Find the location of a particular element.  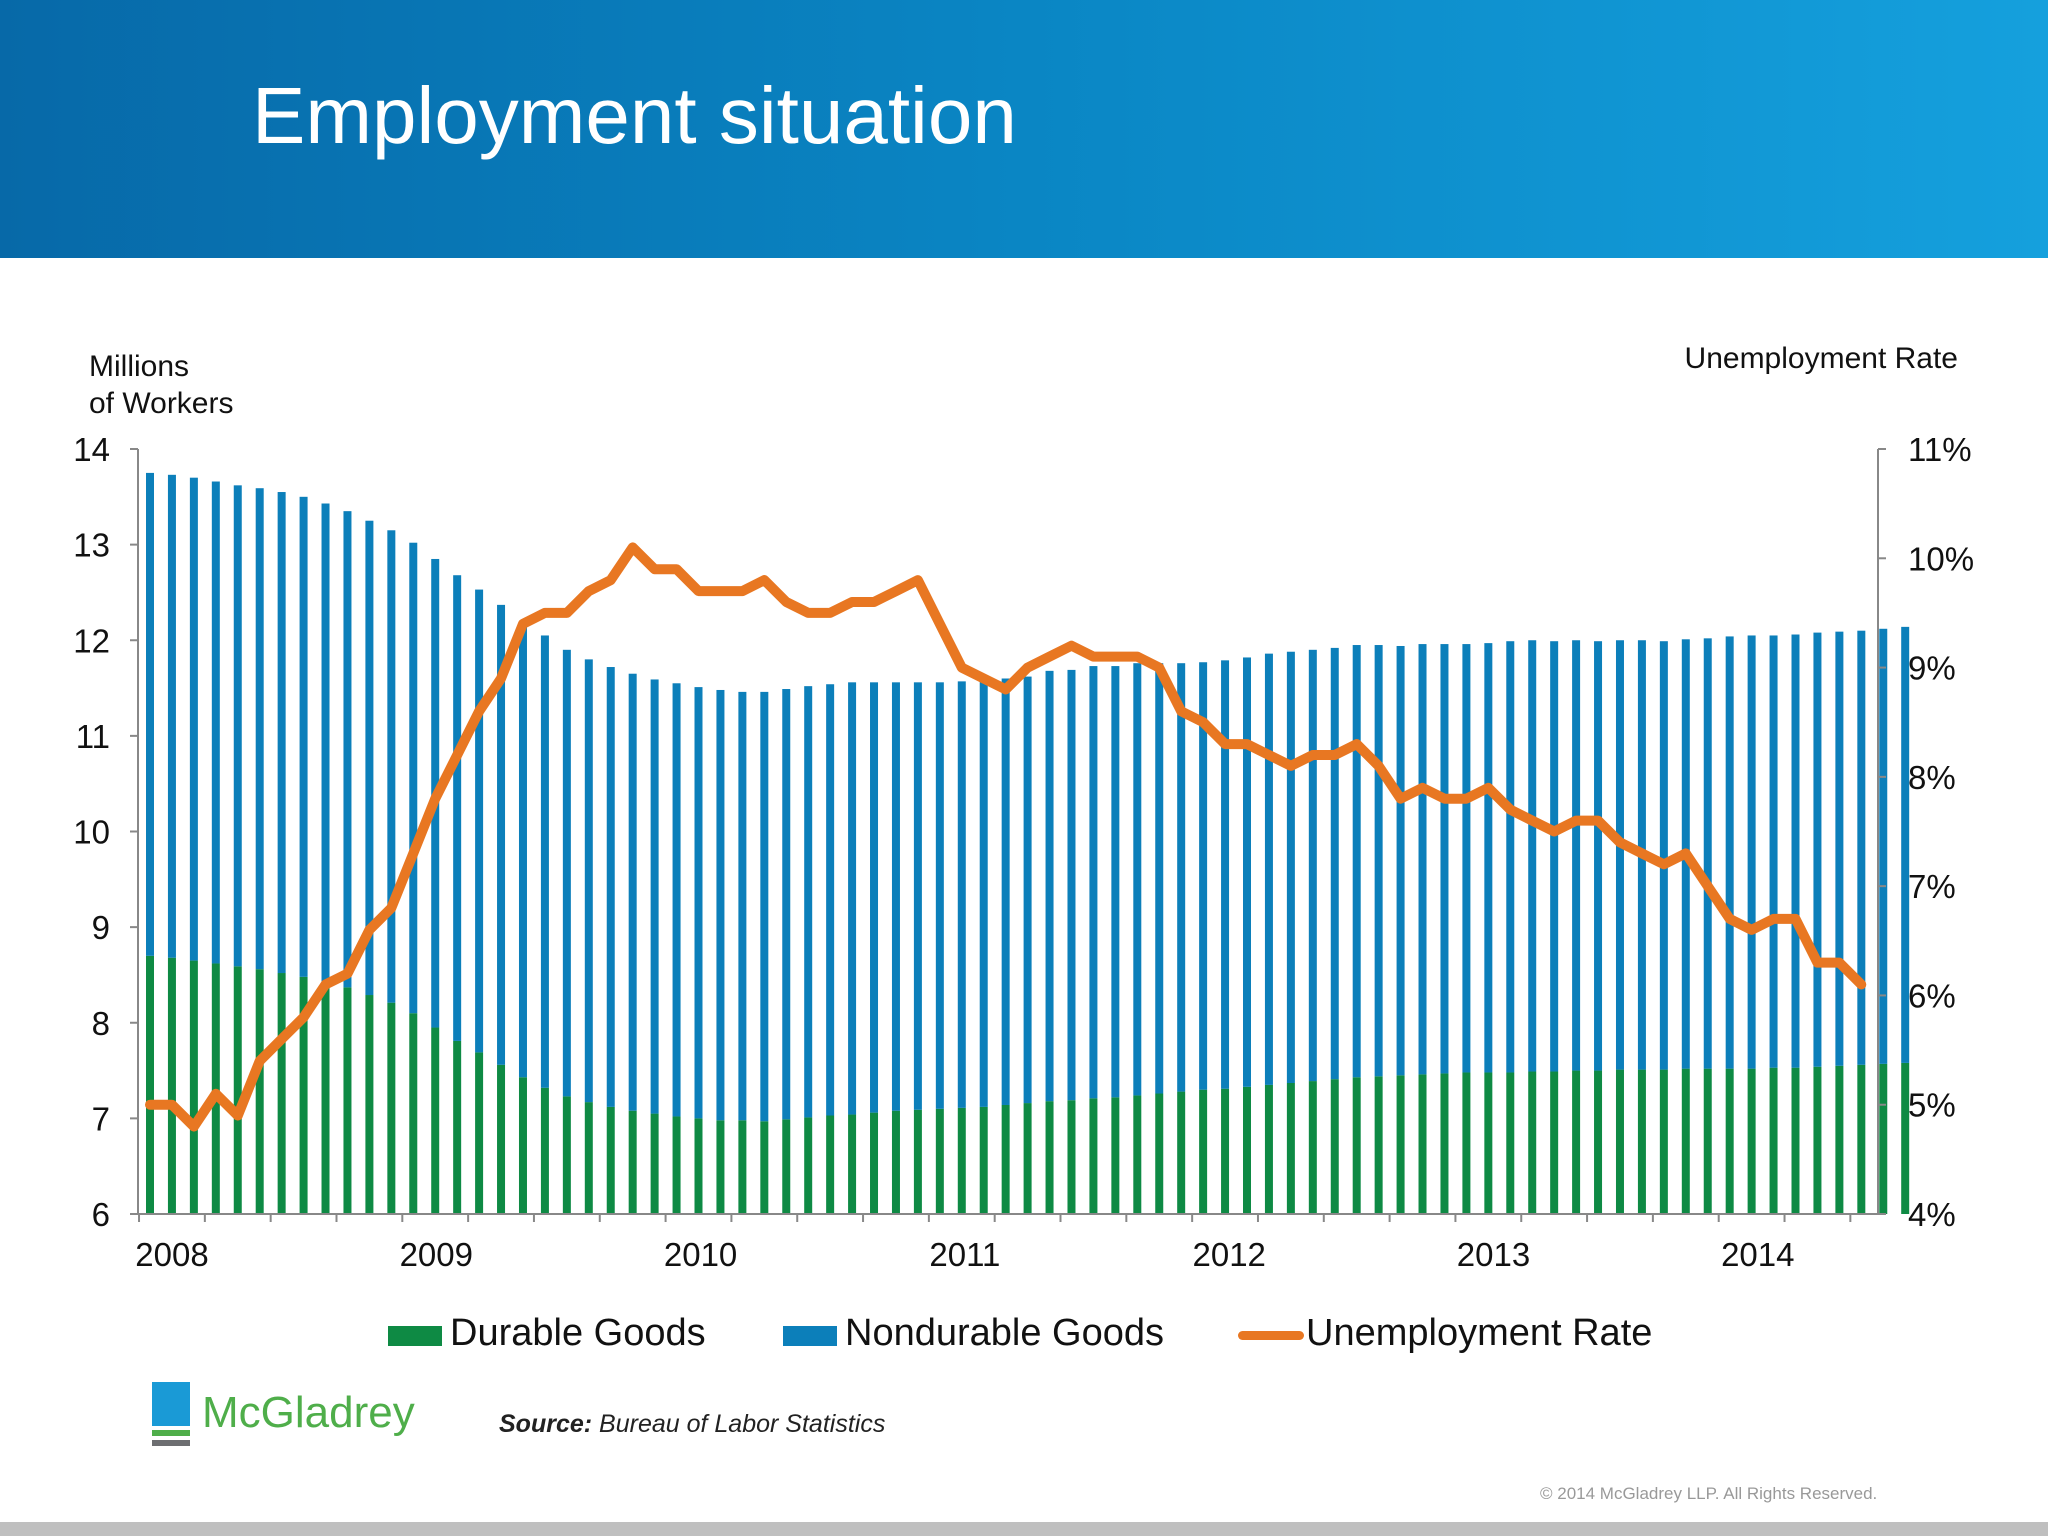

x-tick-label: 2009 is located at coordinates (436, 1254).